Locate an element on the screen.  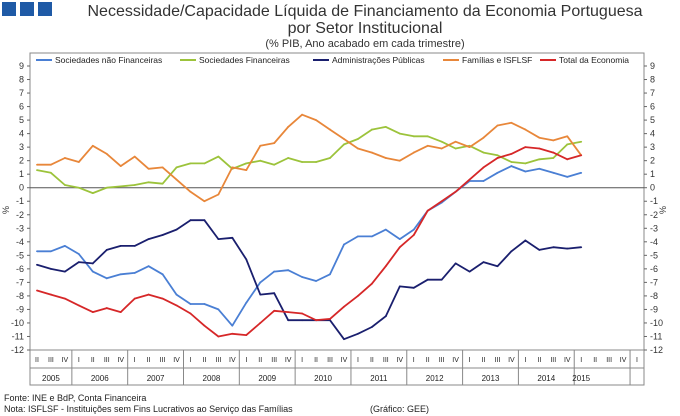
y-tick-label-left: 4 is located at coordinates (21, 134).